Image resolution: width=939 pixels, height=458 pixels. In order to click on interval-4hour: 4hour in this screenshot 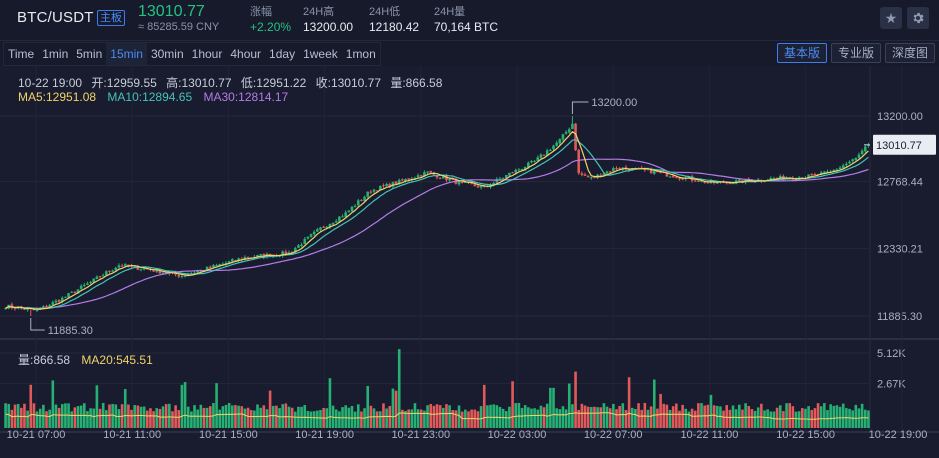, I will do `click(246, 54)`.